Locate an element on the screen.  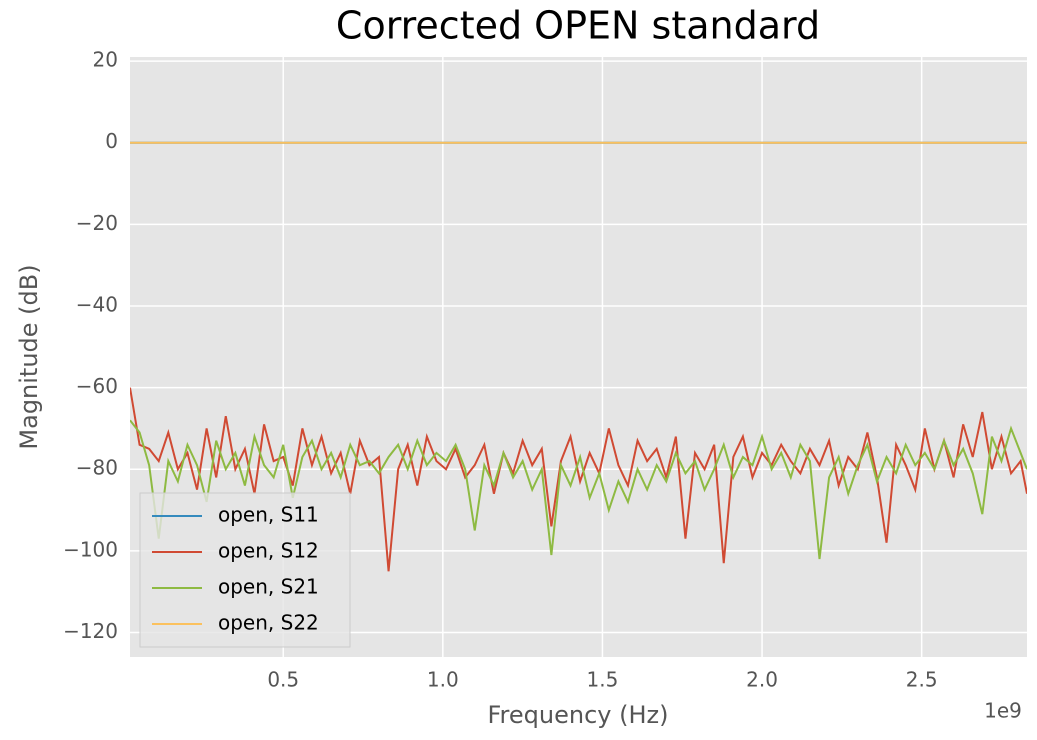
x-axis-label: Frequency (Hz) is located at coordinates (578, 715).